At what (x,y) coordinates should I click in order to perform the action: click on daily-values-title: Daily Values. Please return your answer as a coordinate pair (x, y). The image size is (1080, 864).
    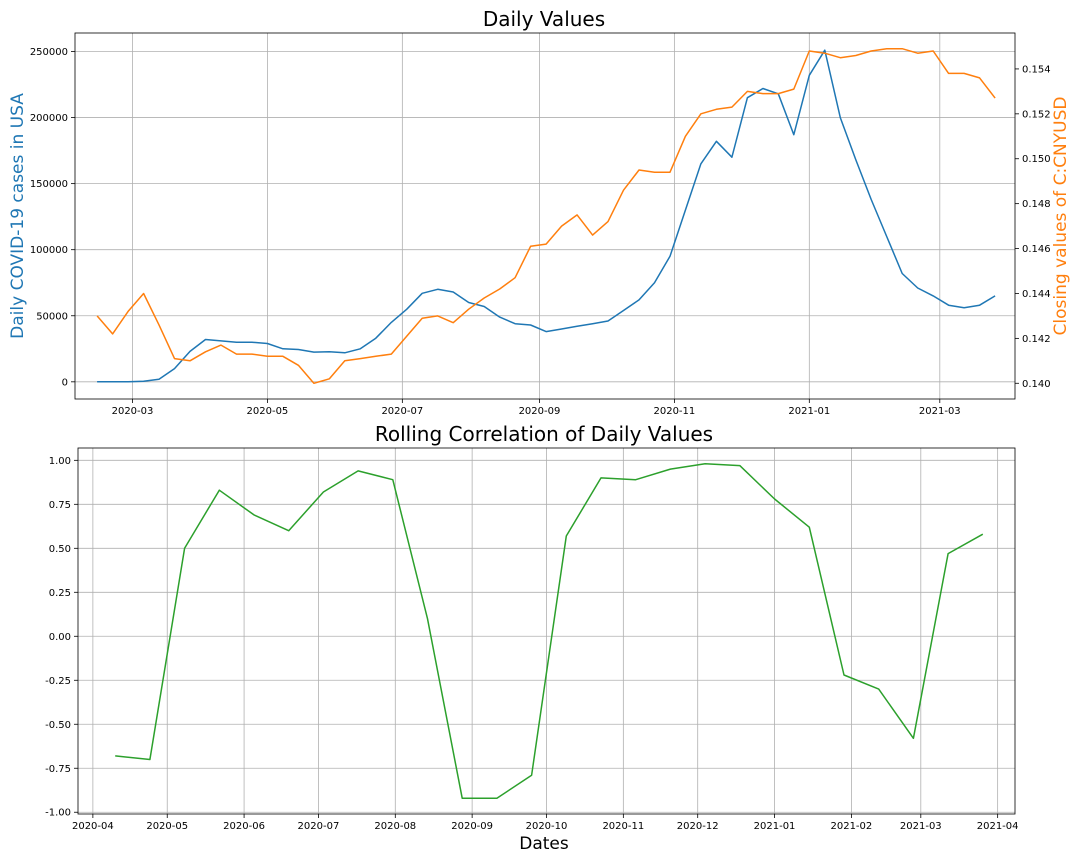
    Looking at the image, I should click on (544, 19).